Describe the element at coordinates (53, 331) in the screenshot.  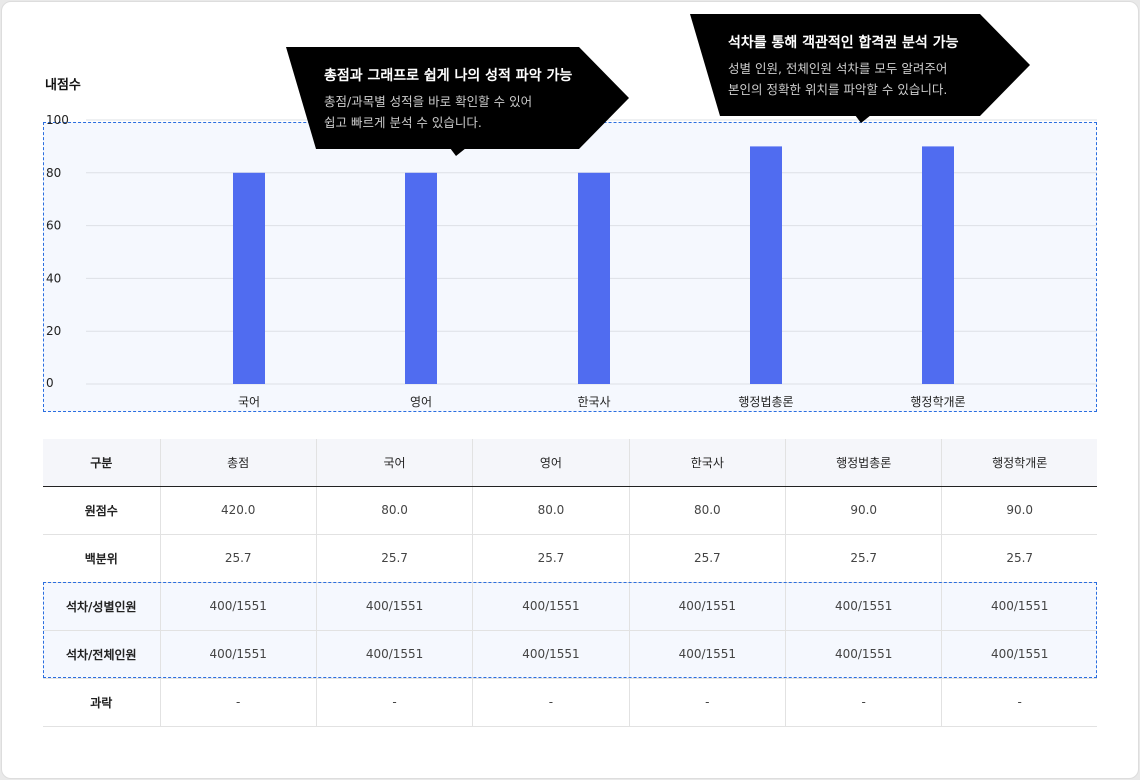
I see `y-tick-label: 20` at that location.